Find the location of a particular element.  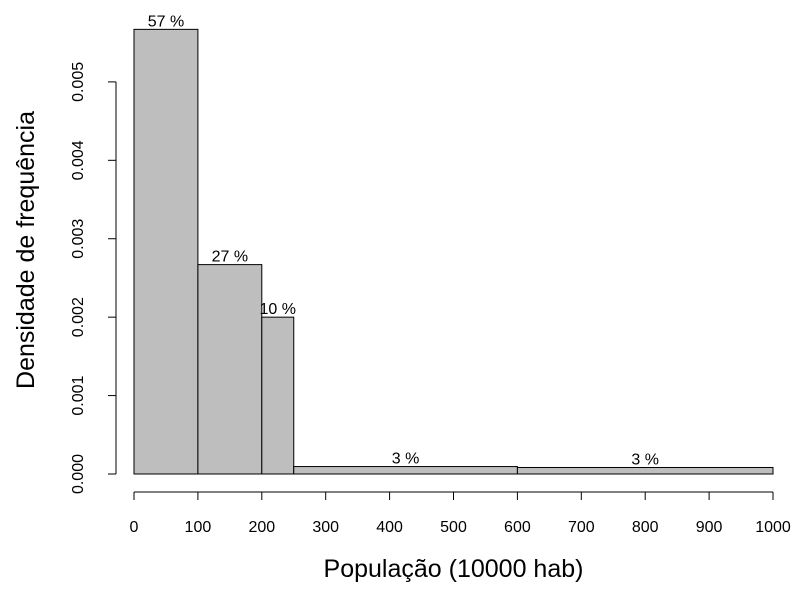

x-tick-label: 100 is located at coordinates (198, 527).